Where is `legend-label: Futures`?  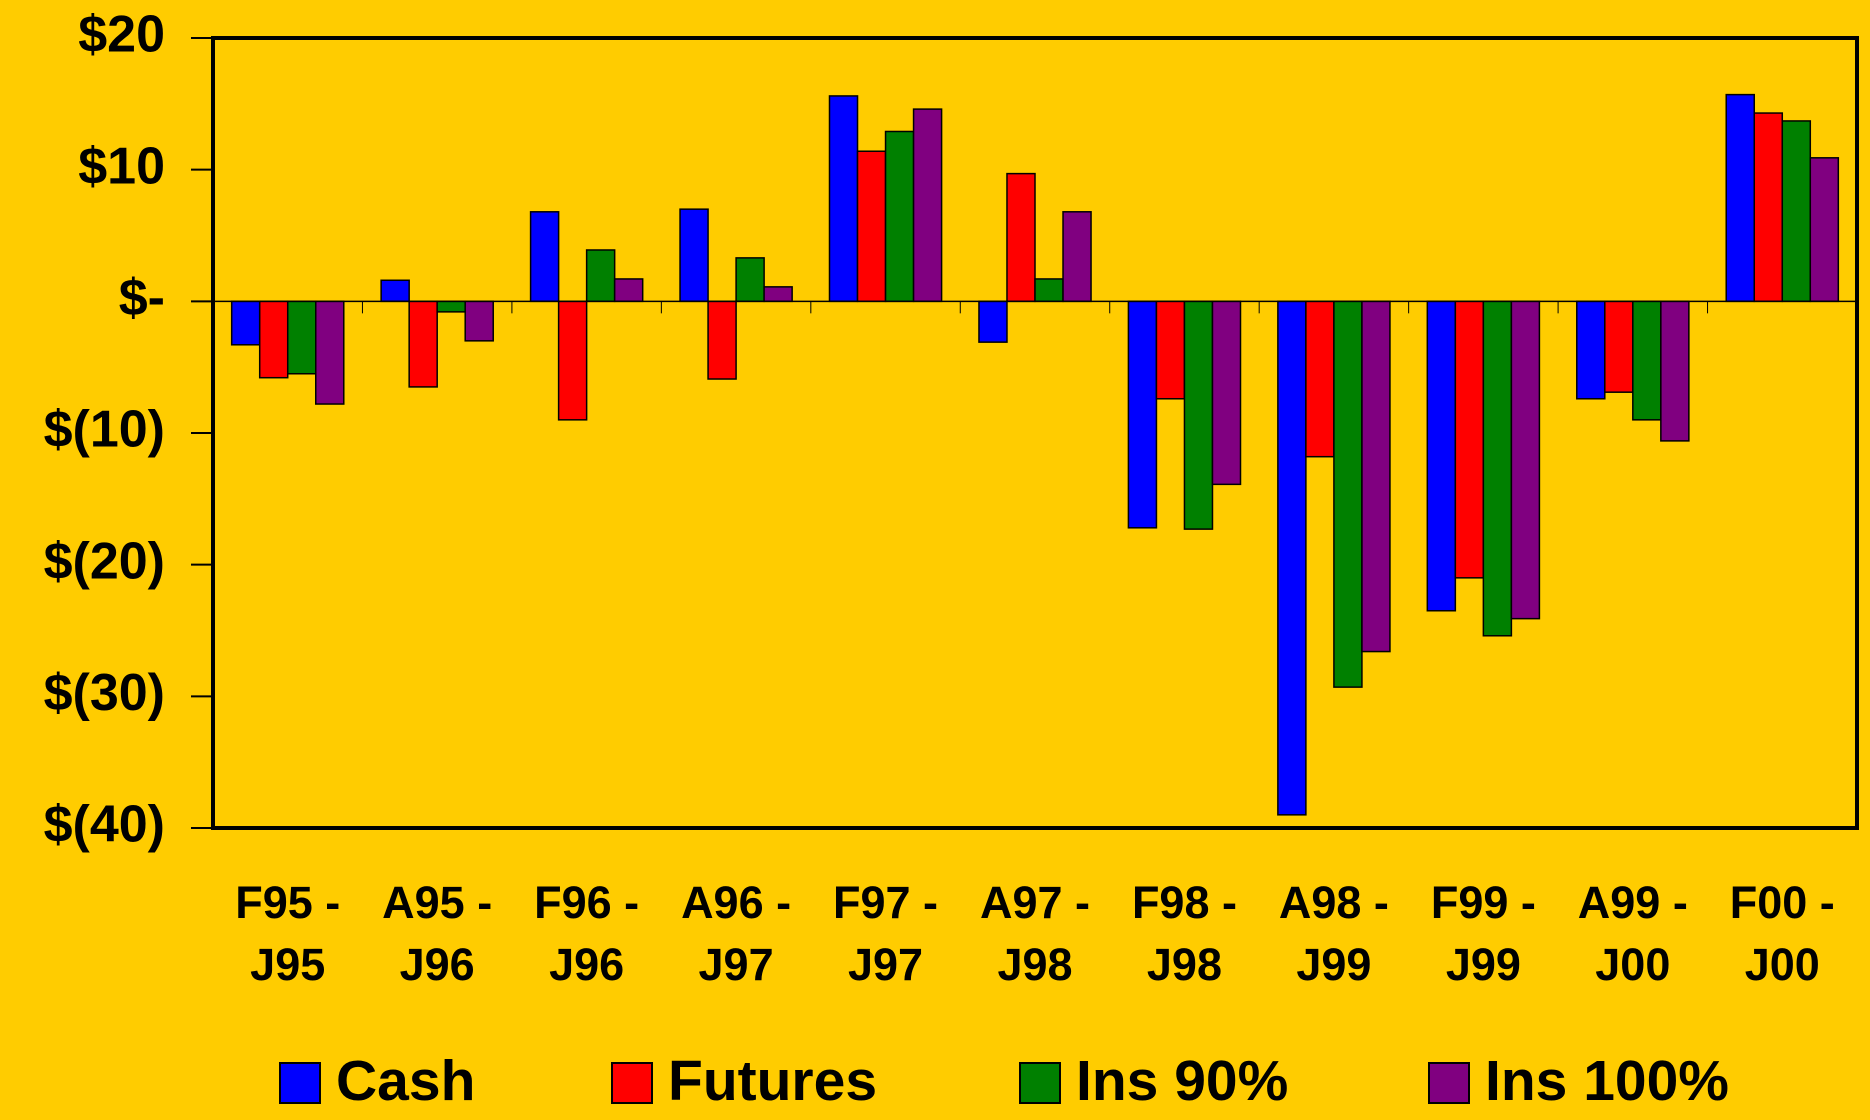
legend-label: Futures is located at coordinates (772, 1081).